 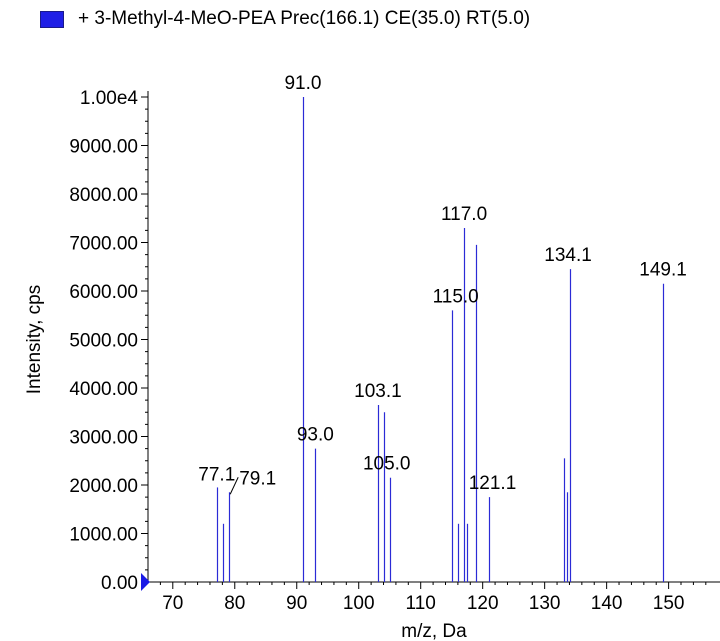 I want to click on x-tick-label: 70, so click(x=172, y=603).